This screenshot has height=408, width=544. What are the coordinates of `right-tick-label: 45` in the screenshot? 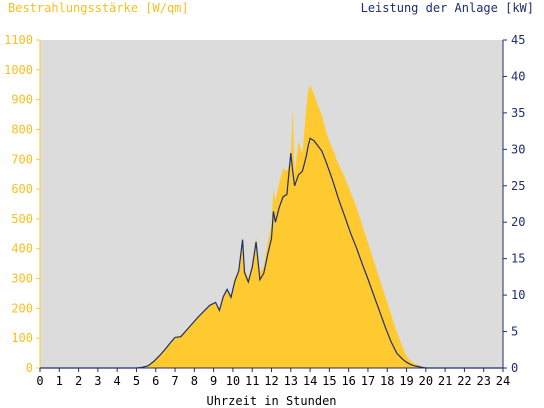 It's located at (518, 40).